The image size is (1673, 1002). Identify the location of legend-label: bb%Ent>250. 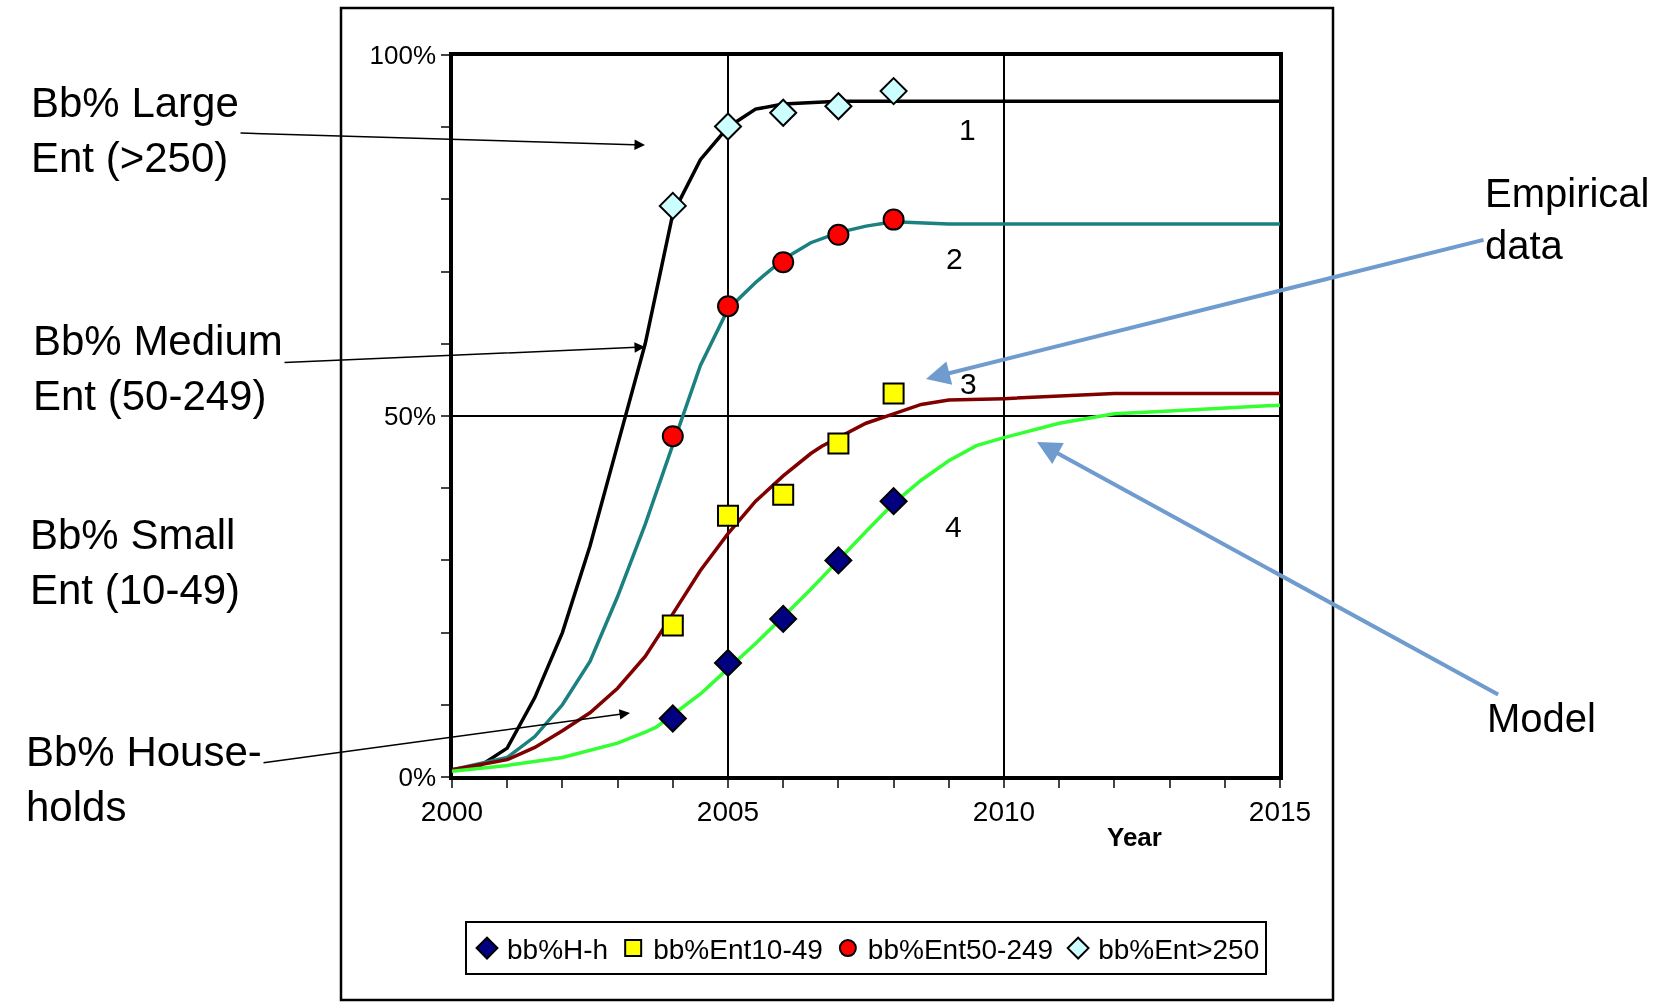
(1179, 950).